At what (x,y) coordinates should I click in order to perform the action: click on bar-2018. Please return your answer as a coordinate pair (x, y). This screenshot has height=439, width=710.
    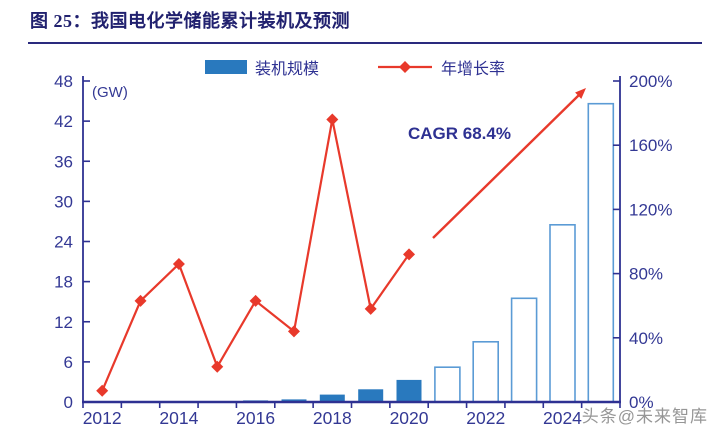
    Looking at the image, I should click on (332, 398).